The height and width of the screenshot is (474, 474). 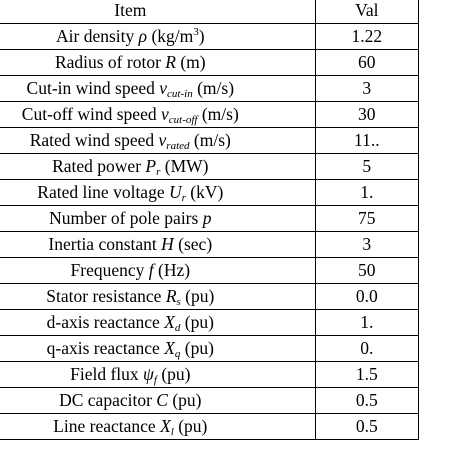 I want to click on table-row: Cut-off wind speed vcut-off (m/s) 30, so click(x=210, y=114).